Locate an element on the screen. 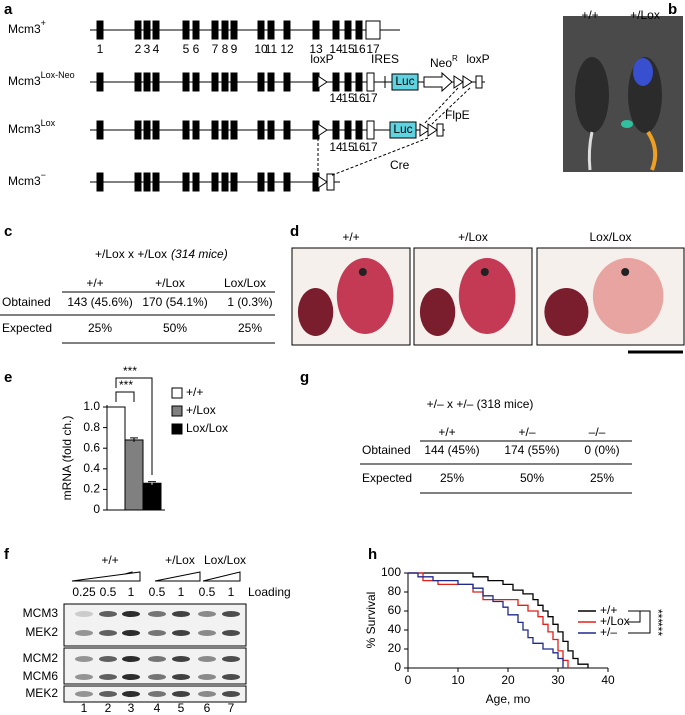  tail is located at coordinates (652, 150).